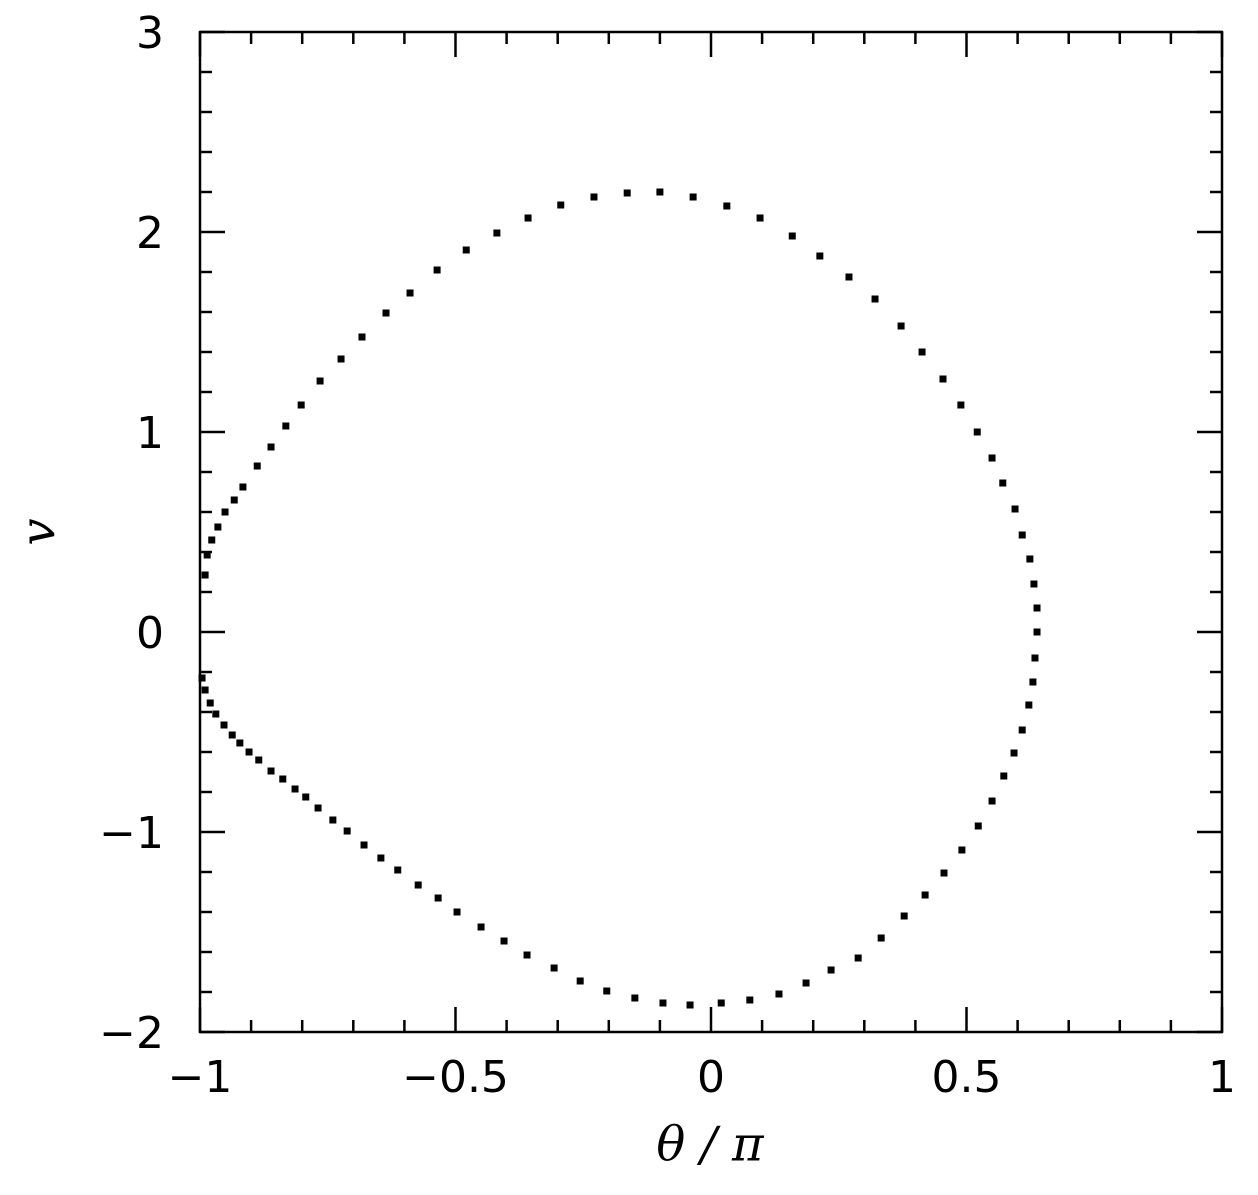  Describe the element at coordinates (150, 633) in the screenshot. I see `y-tick-label: 0` at that location.